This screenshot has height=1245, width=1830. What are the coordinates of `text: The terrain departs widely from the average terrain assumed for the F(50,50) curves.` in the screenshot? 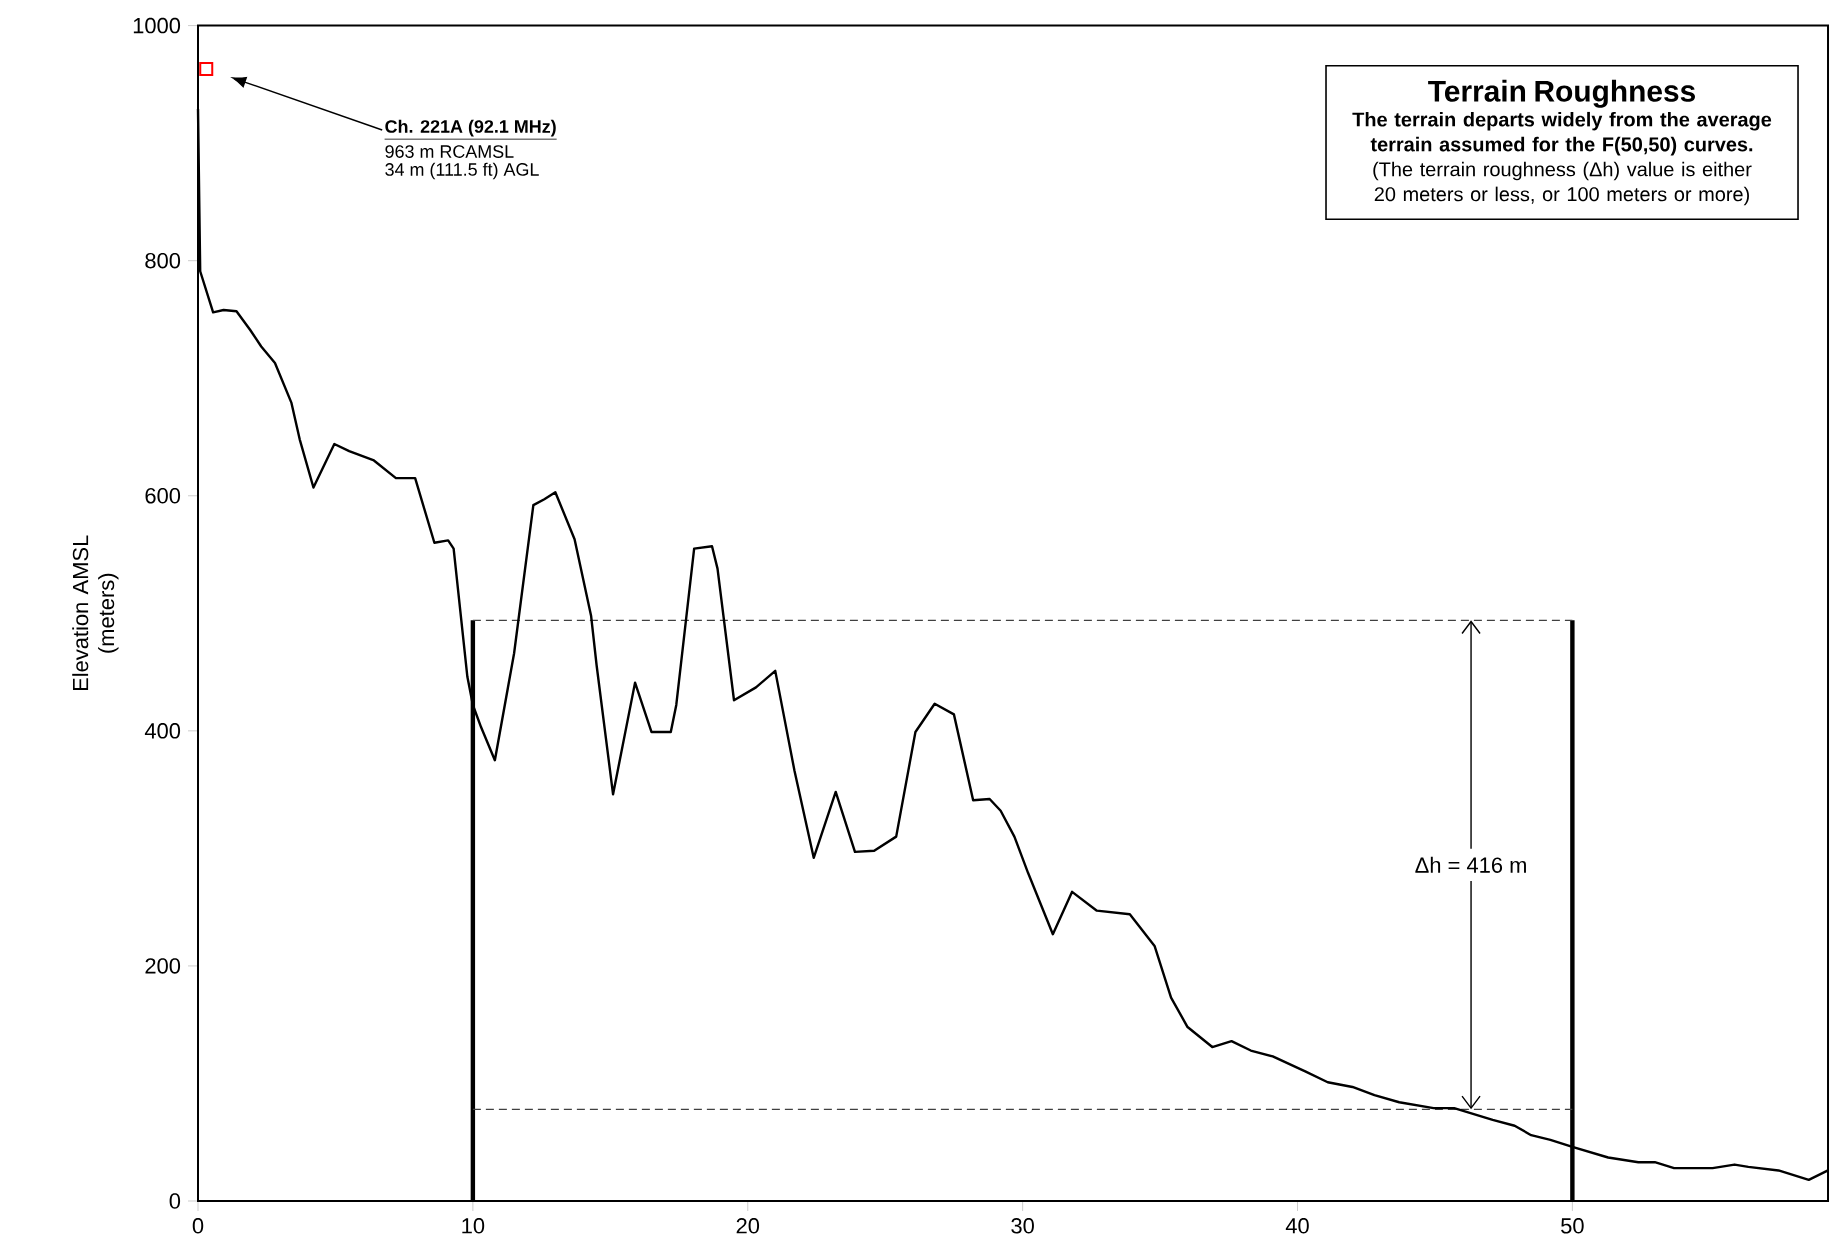 It's located at (1562, 133).